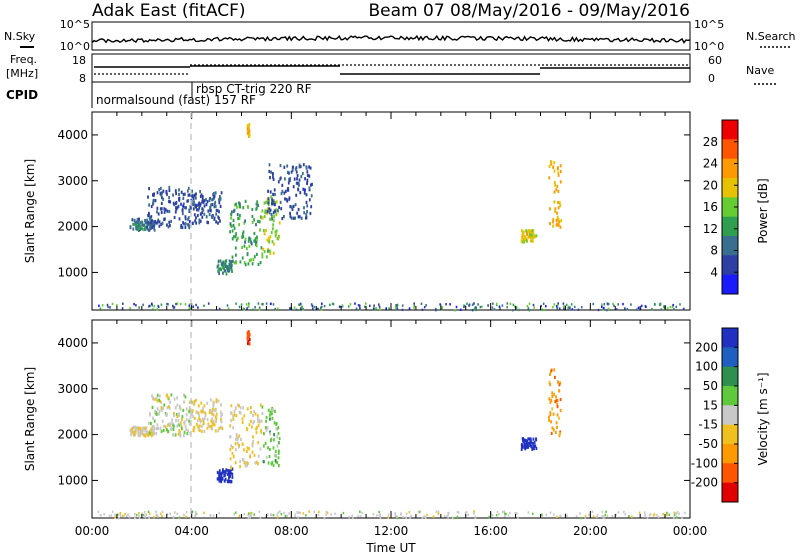  Describe the element at coordinates (590, 531) in the screenshot. I see `time-tick-label: 20:00` at that location.